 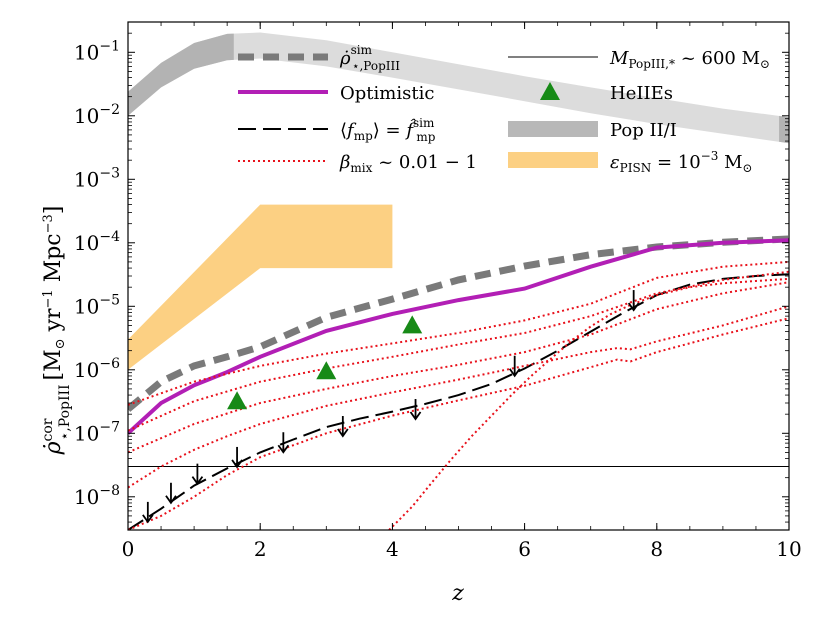 What do you see at coordinates (260, 549) in the screenshot?
I see `x-tick-label: 2` at bounding box center [260, 549].